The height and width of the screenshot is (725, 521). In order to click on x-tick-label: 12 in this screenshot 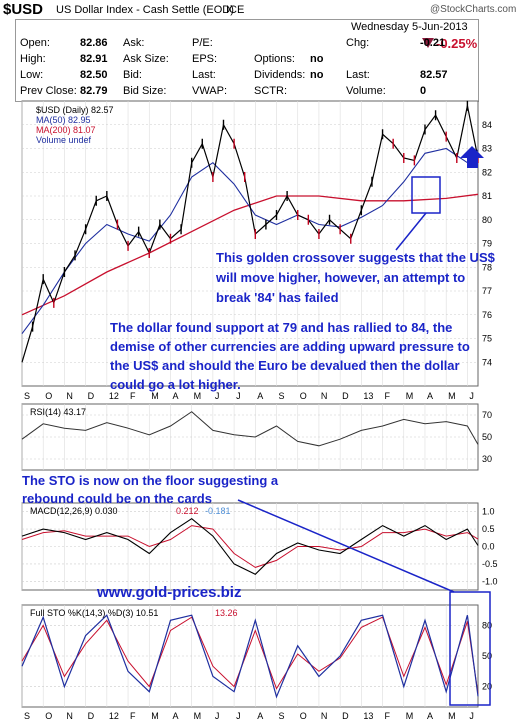, I will do `click(114, 716)`.